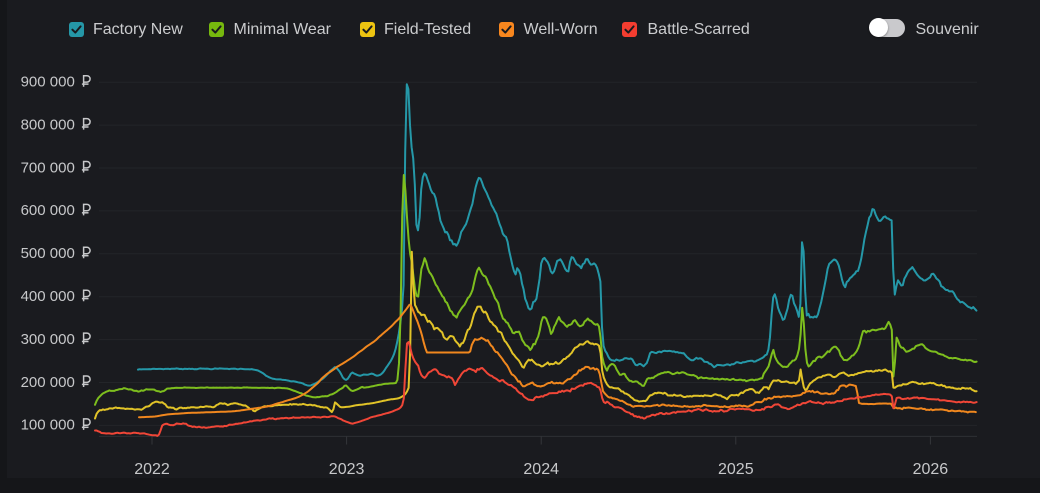  I want to click on svg-text: 2025, so click(736, 469).